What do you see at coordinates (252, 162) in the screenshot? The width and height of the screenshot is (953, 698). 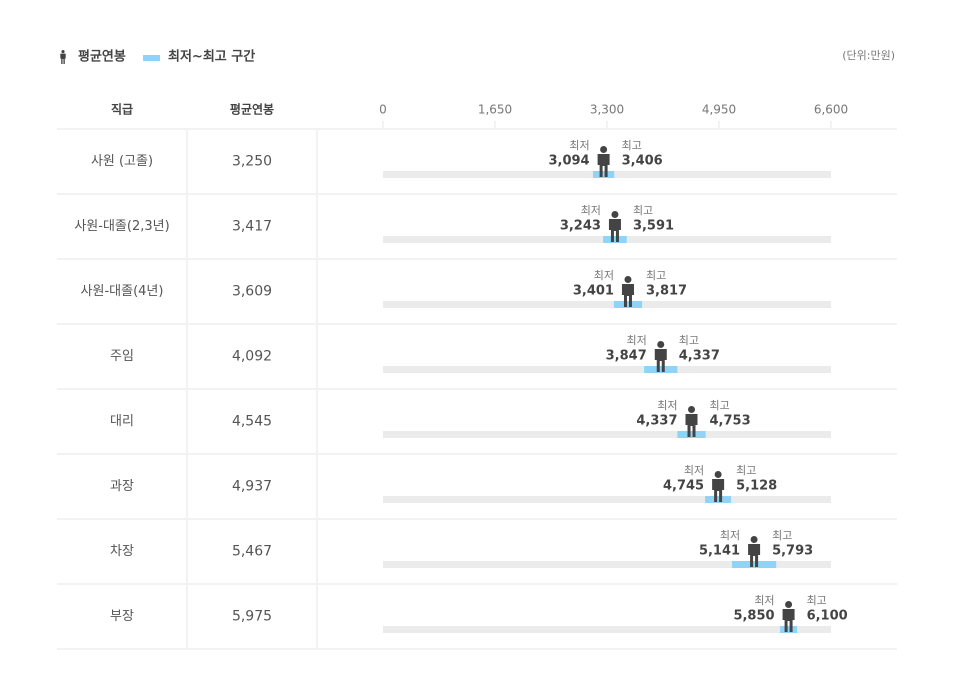 I see `value-label: 3,250` at bounding box center [252, 162].